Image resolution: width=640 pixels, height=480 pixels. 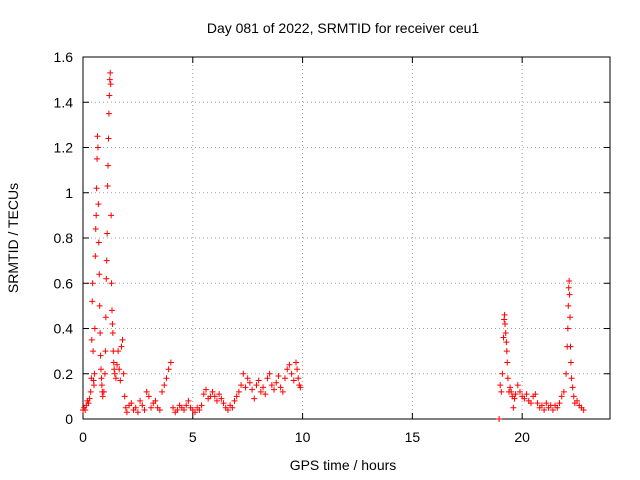 What do you see at coordinates (13, 238) in the screenshot?
I see `y-axis-title: SRMTID / TECUs` at bounding box center [13, 238].